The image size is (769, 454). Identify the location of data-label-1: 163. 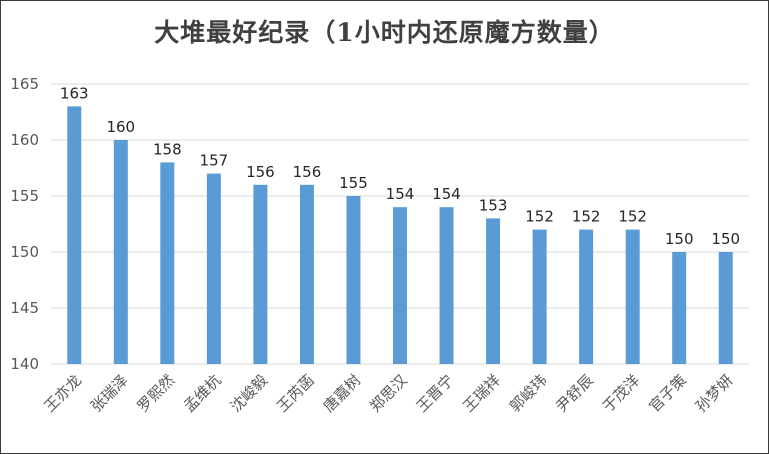
(74, 93).